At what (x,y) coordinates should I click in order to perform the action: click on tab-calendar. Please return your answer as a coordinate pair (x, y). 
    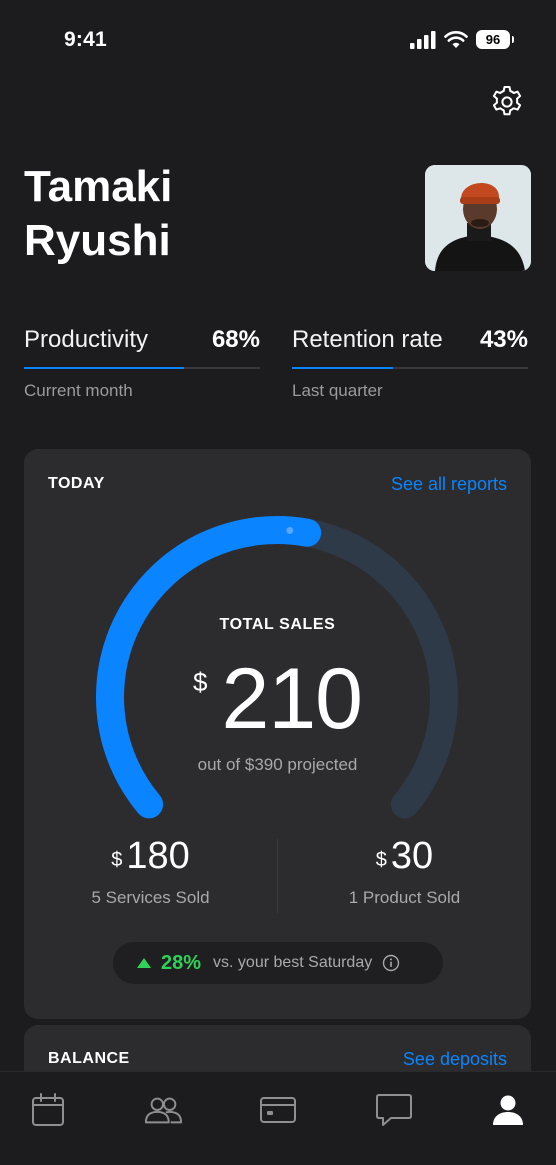
    Looking at the image, I should click on (48, 1110).